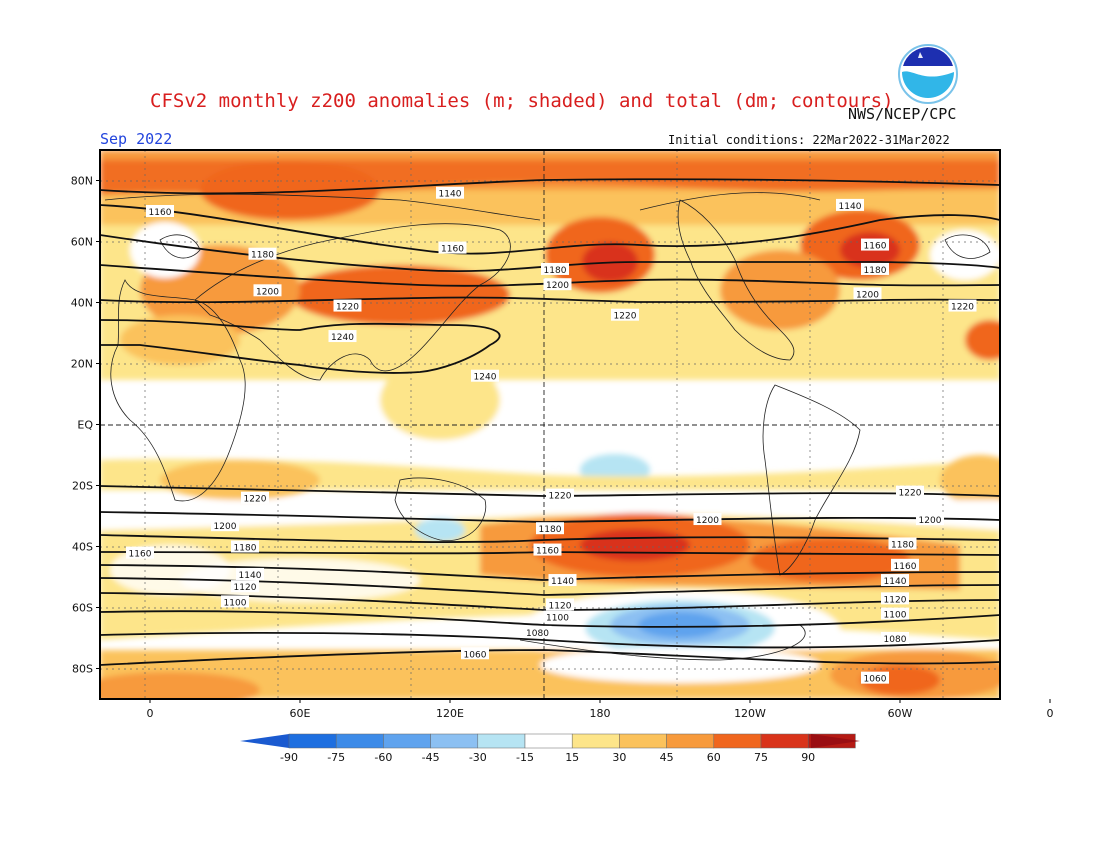  I want to click on lon-label: 120E, so click(450, 713).